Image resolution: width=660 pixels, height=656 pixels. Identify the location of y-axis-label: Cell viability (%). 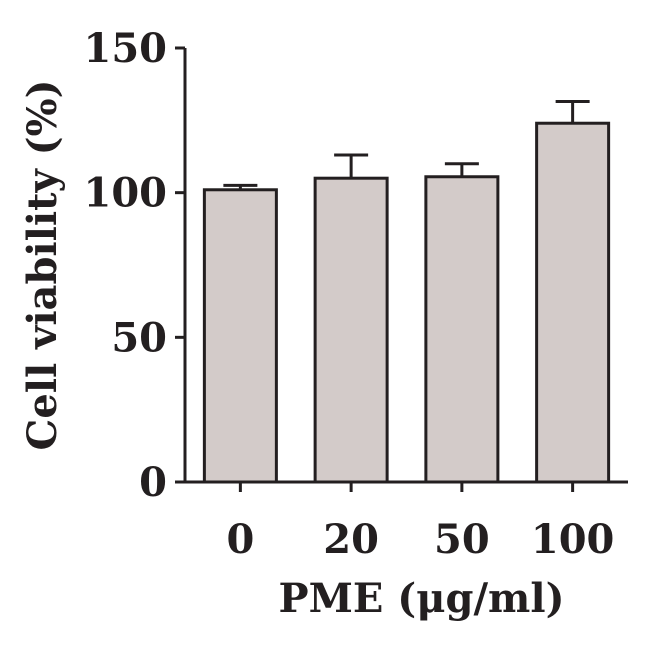
(42, 264).